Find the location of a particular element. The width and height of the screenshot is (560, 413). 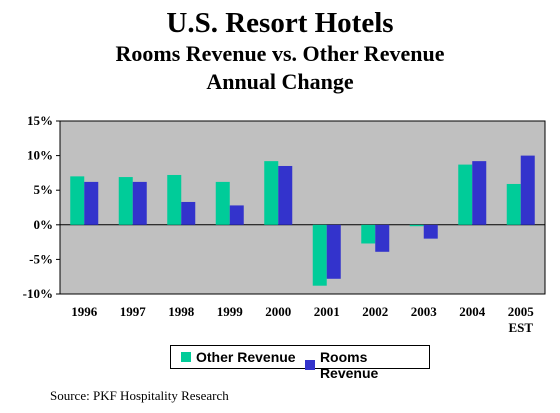

x-tick-label: 1997 is located at coordinates (133, 311).